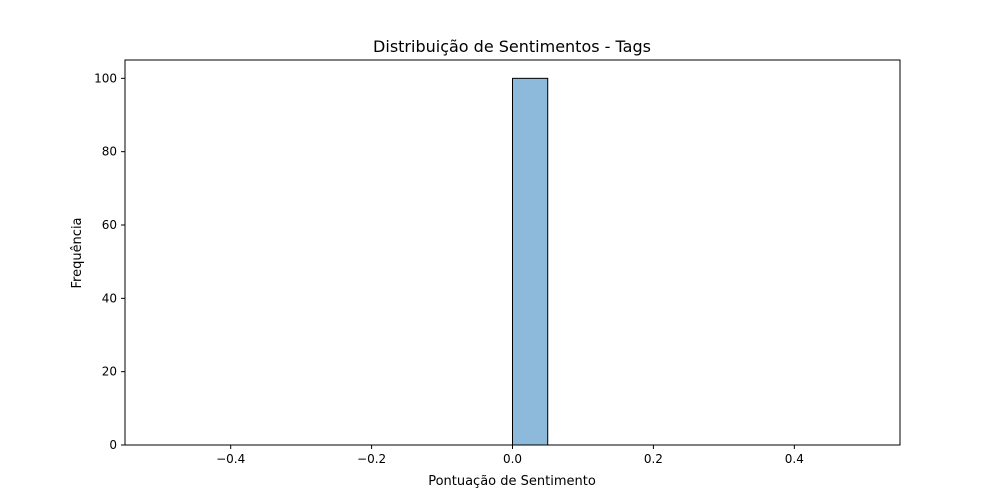 This screenshot has width=1000, height=500. I want to click on x-tick-label: −0.2, so click(371, 459).